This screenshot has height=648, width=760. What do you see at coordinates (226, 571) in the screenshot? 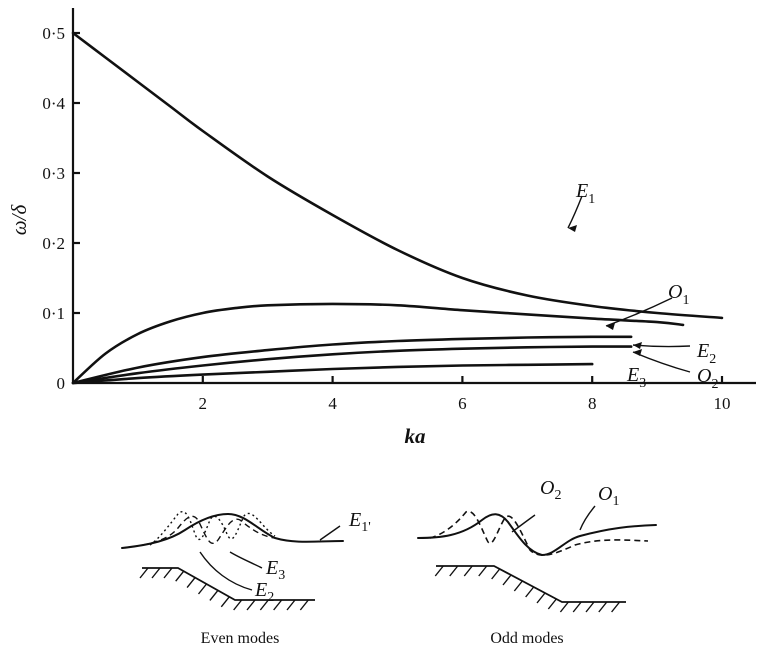
I see `even-e2-pointer` at bounding box center [226, 571].